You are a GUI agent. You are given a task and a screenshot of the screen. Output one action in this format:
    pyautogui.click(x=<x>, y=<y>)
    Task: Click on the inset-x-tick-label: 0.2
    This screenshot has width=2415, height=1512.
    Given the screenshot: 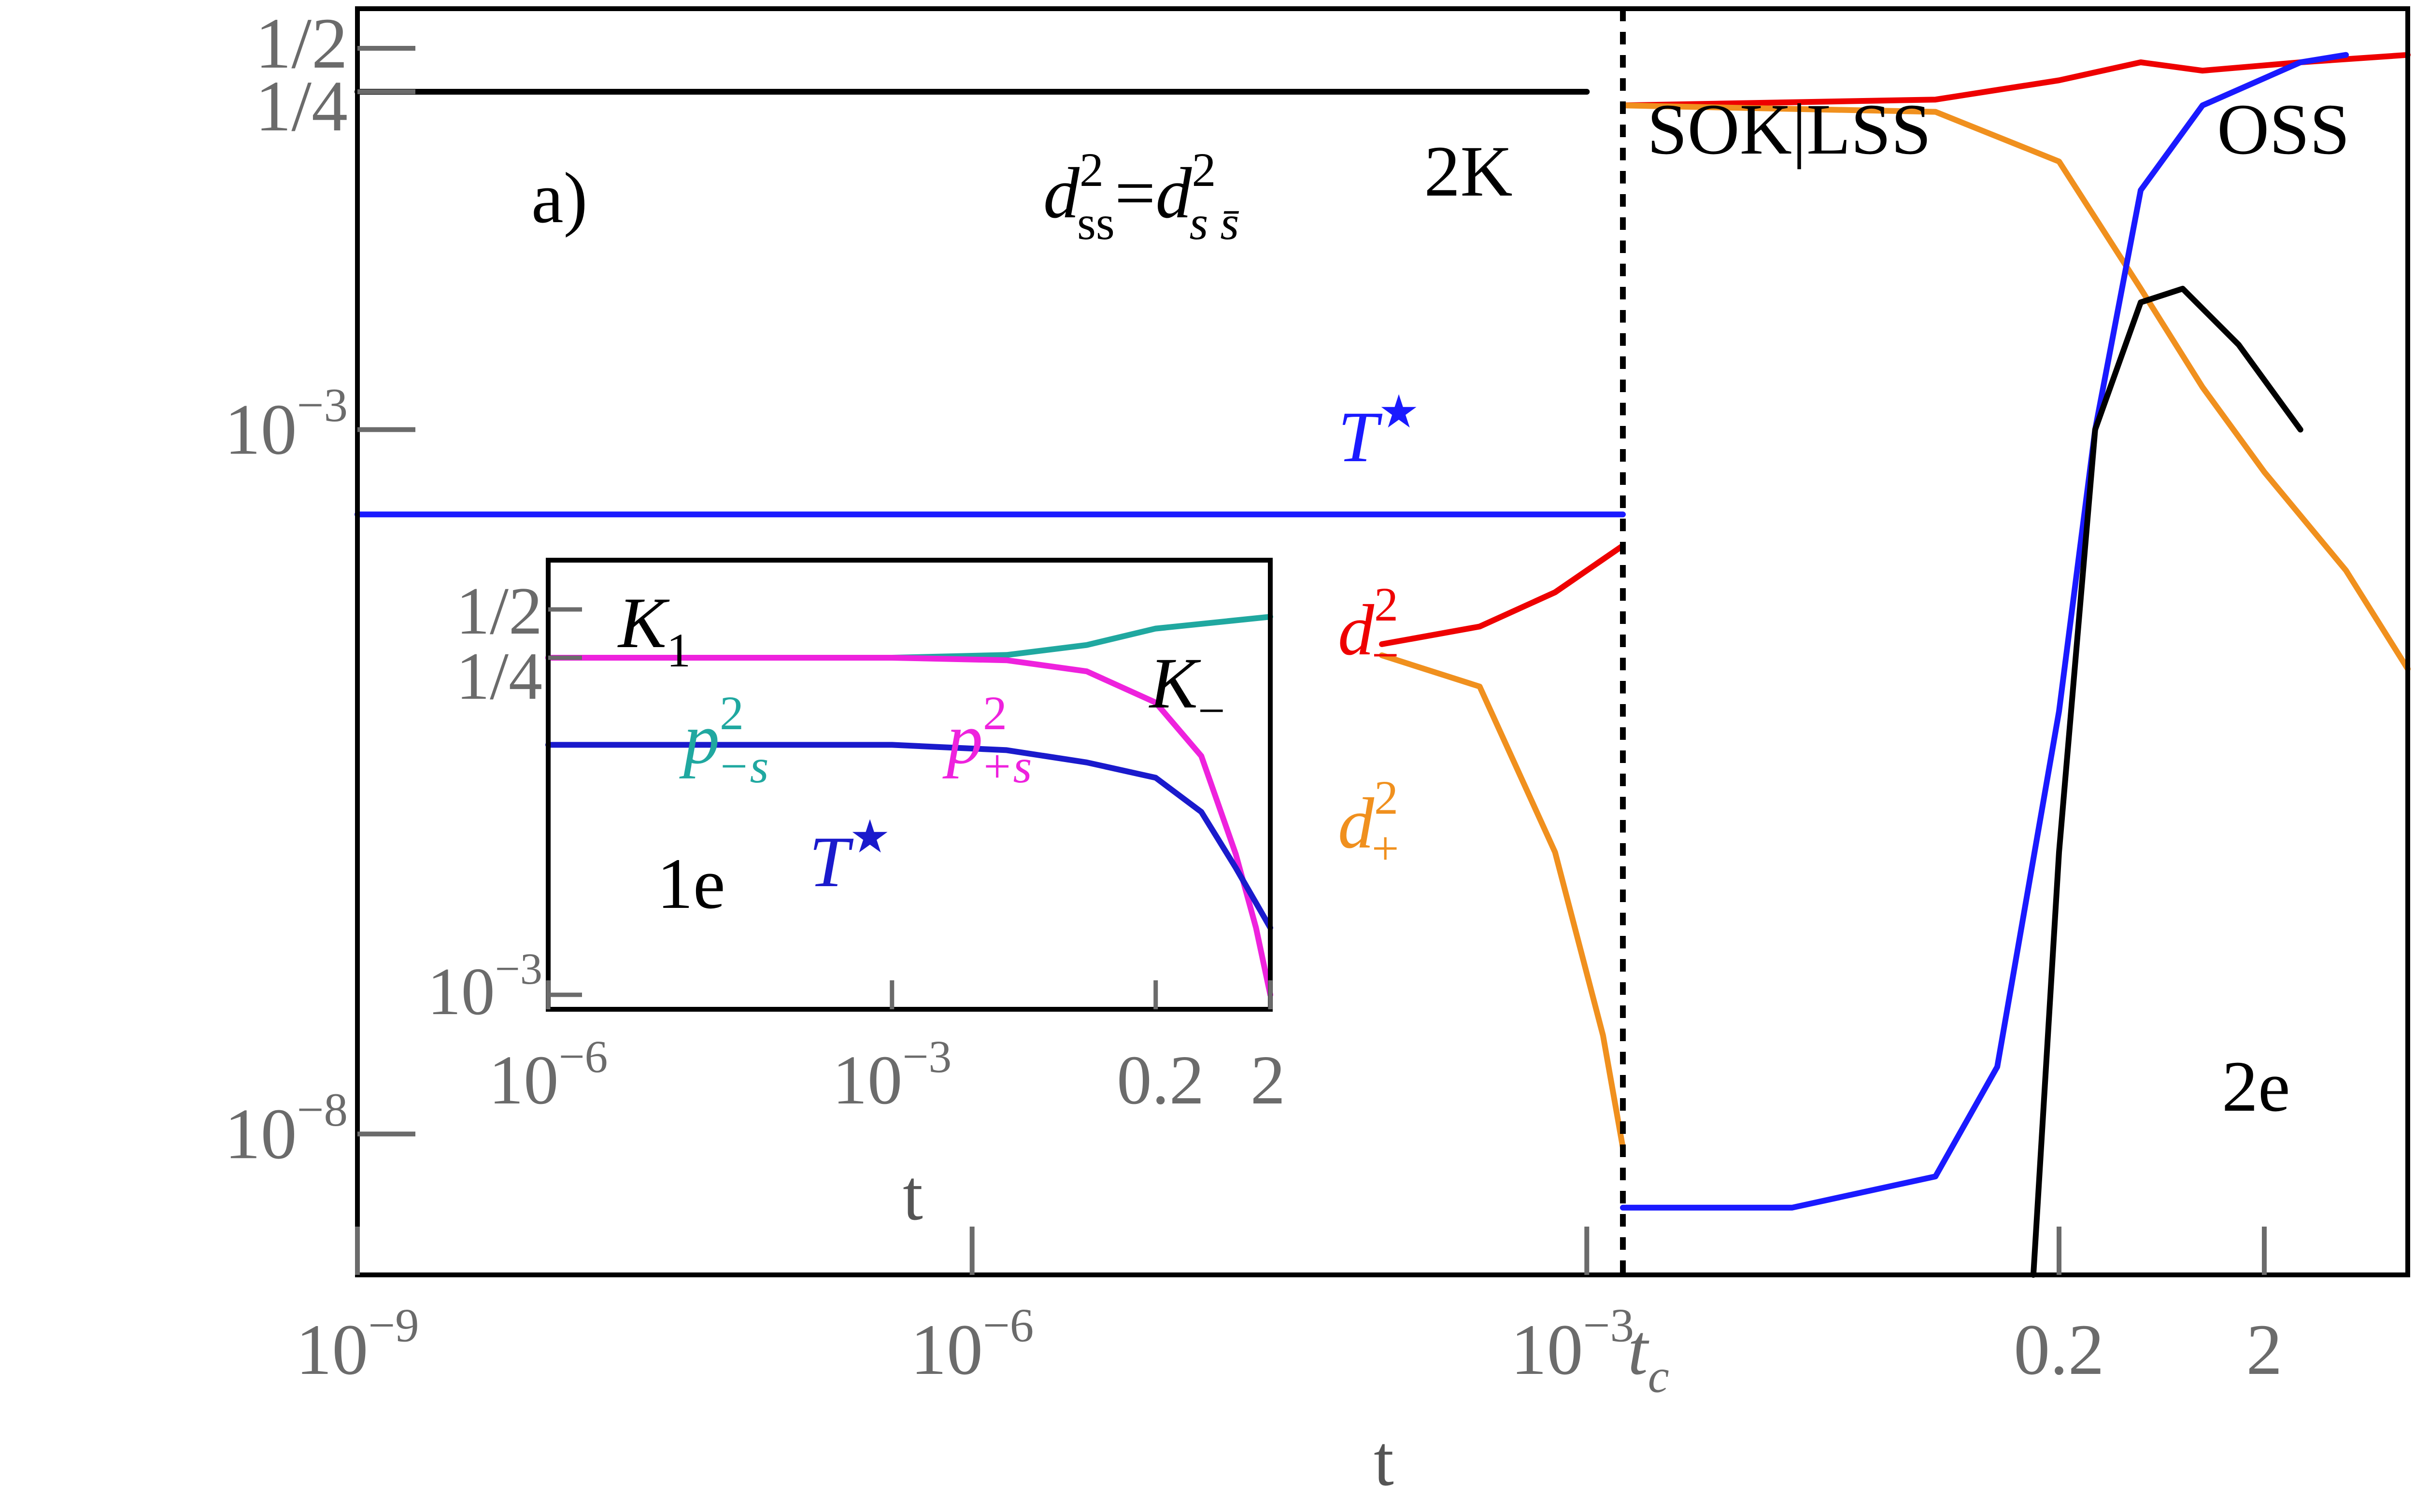 What is the action you would take?
    pyautogui.click(x=1160, y=1080)
    